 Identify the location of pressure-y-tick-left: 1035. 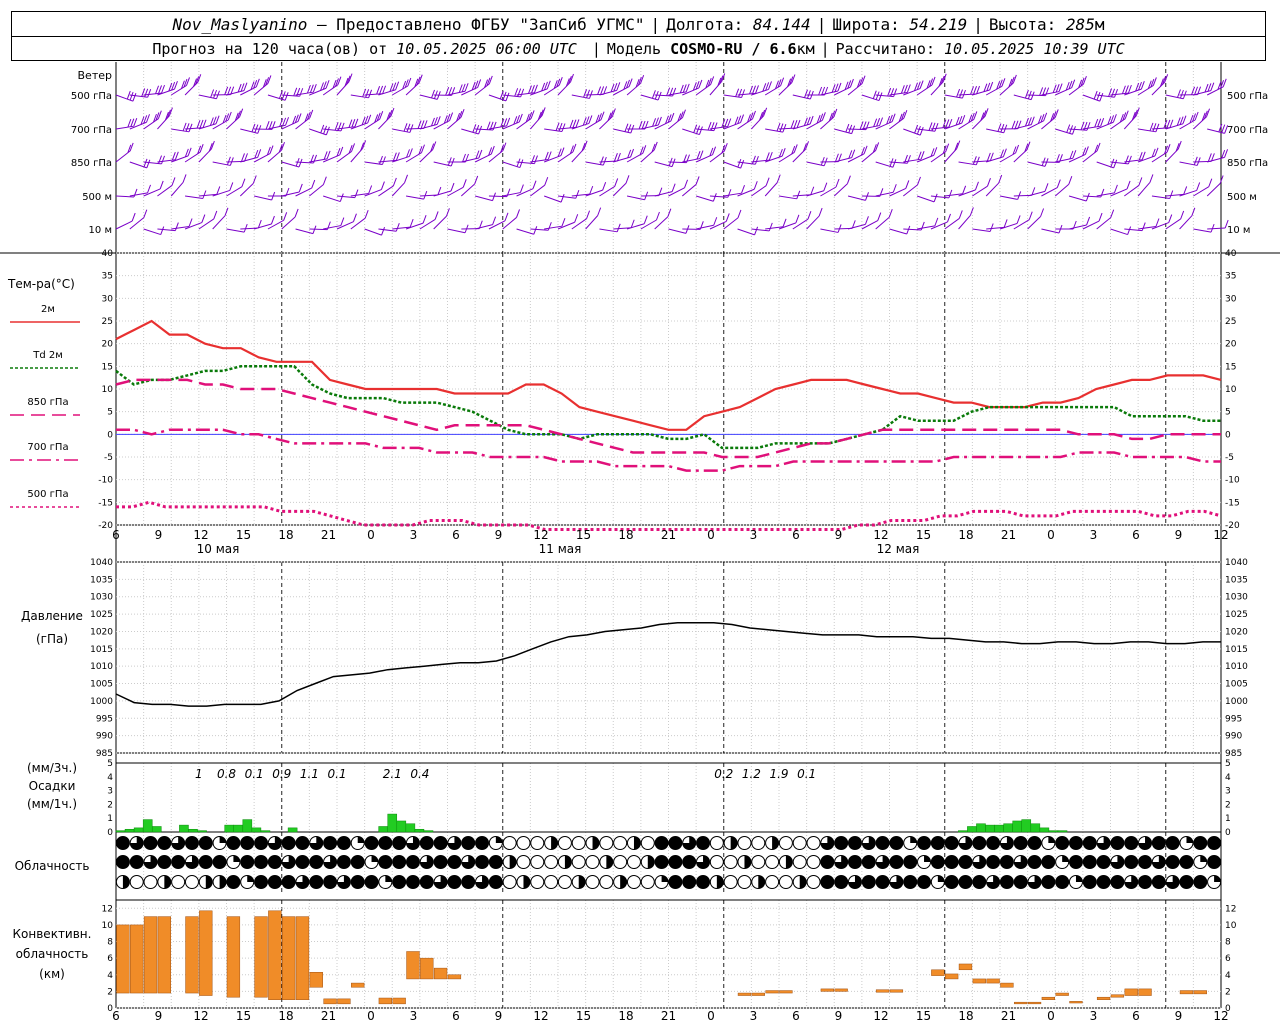
(101, 580).